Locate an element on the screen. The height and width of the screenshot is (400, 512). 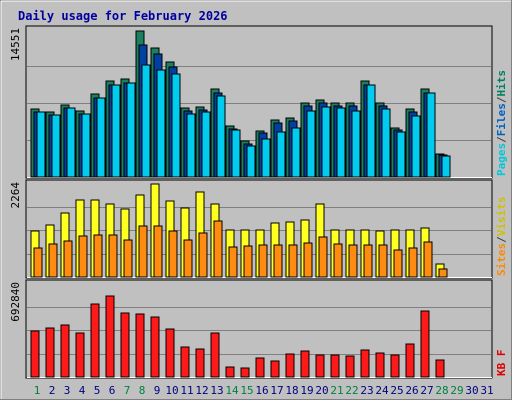
x-tick-label-day-8: 8 is located at coordinates (142, 390).